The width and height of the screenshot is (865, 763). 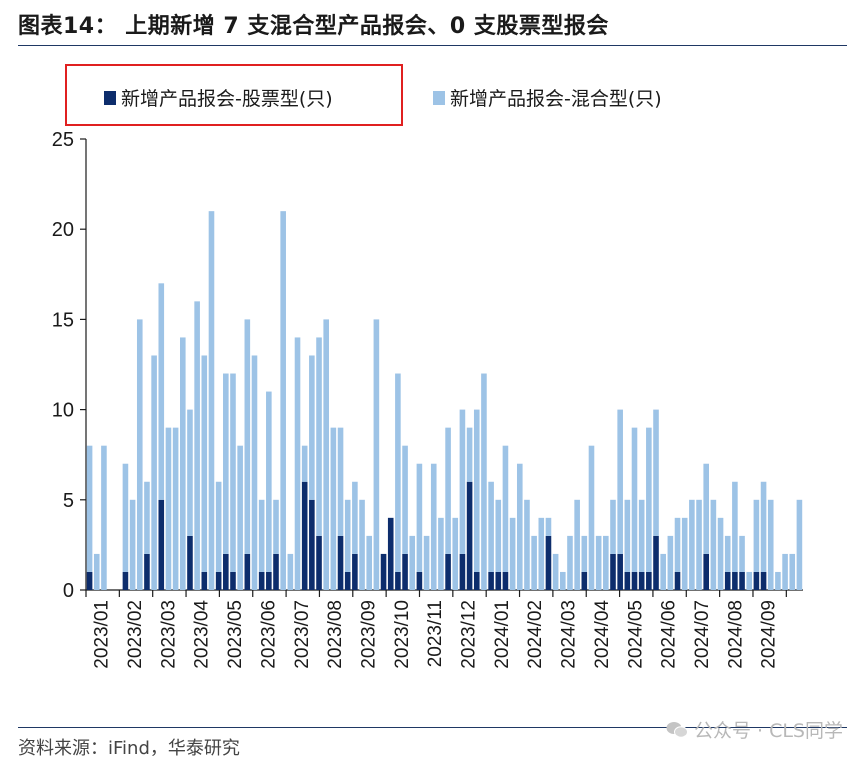 What do you see at coordinates (769, 634) in the screenshot?
I see `x-tick-label: 2024/09` at bounding box center [769, 634].